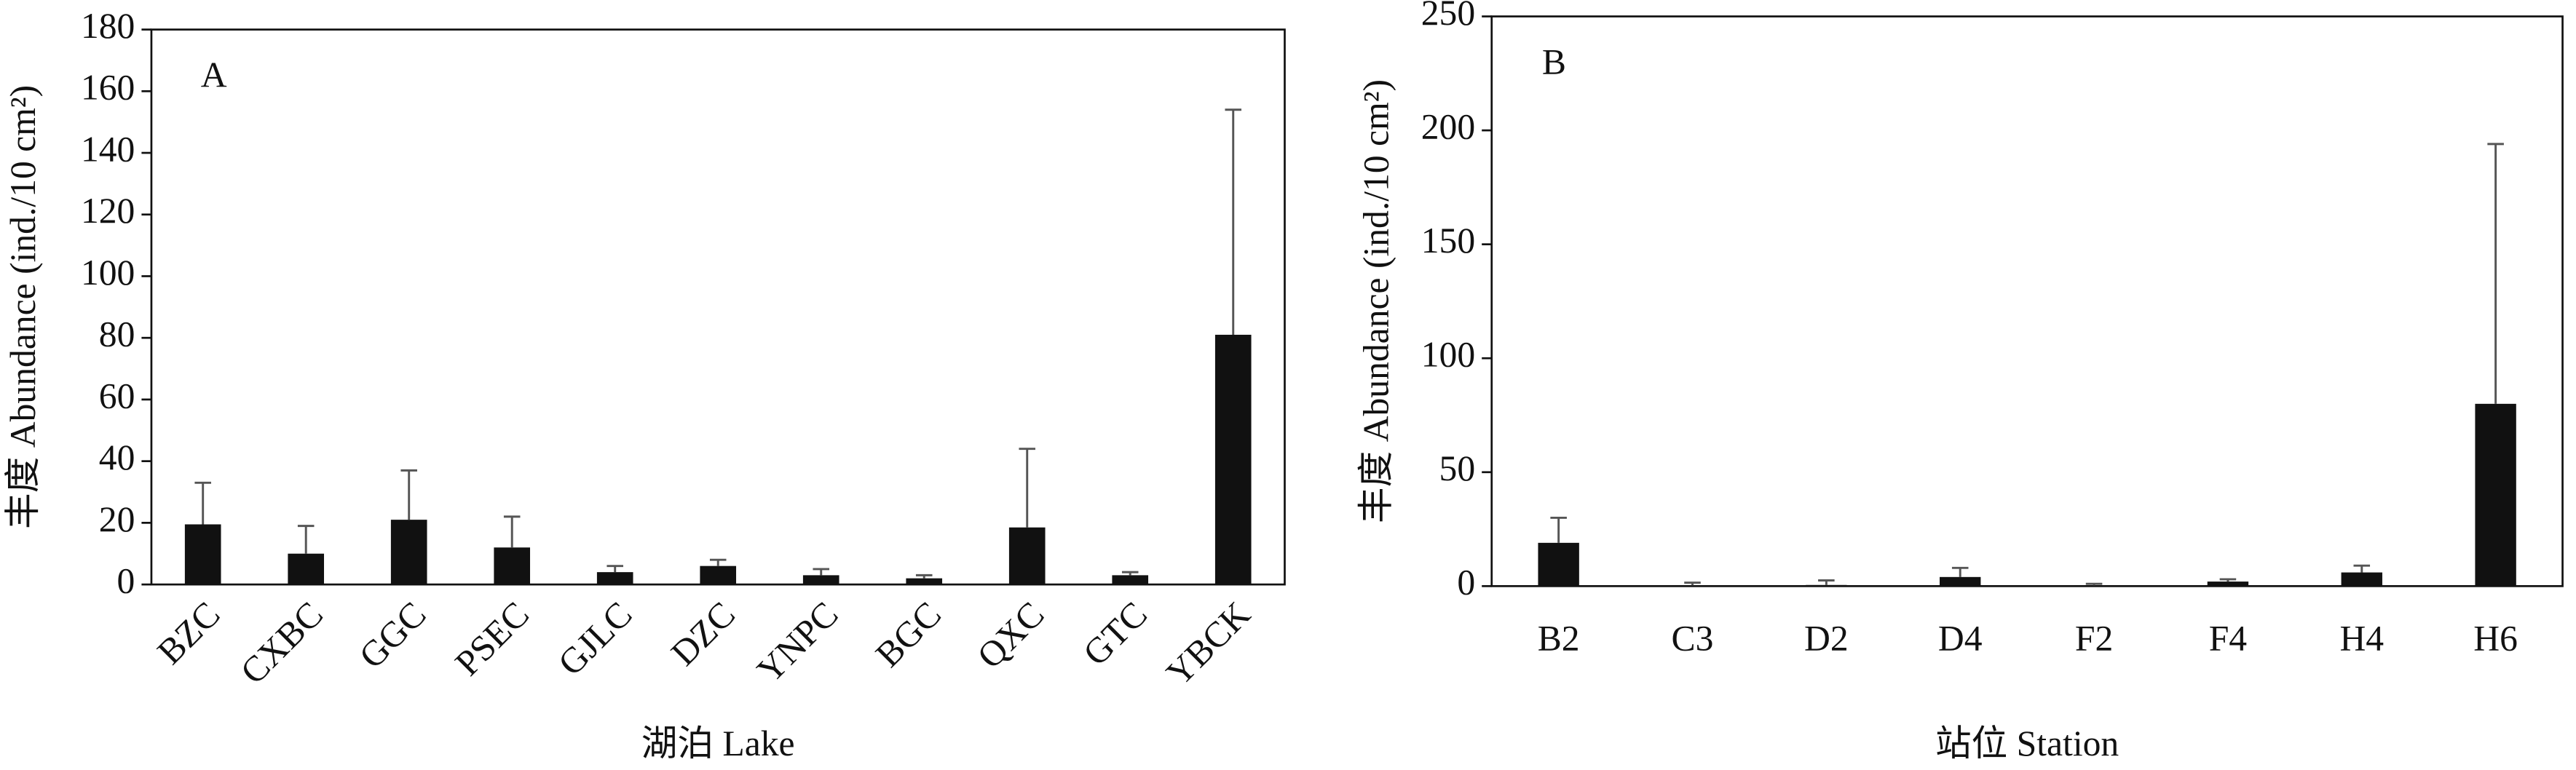 The image size is (2576, 770). Describe the element at coordinates (108, 26) in the screenshot. I see `y-tick-label: 180` at that location.